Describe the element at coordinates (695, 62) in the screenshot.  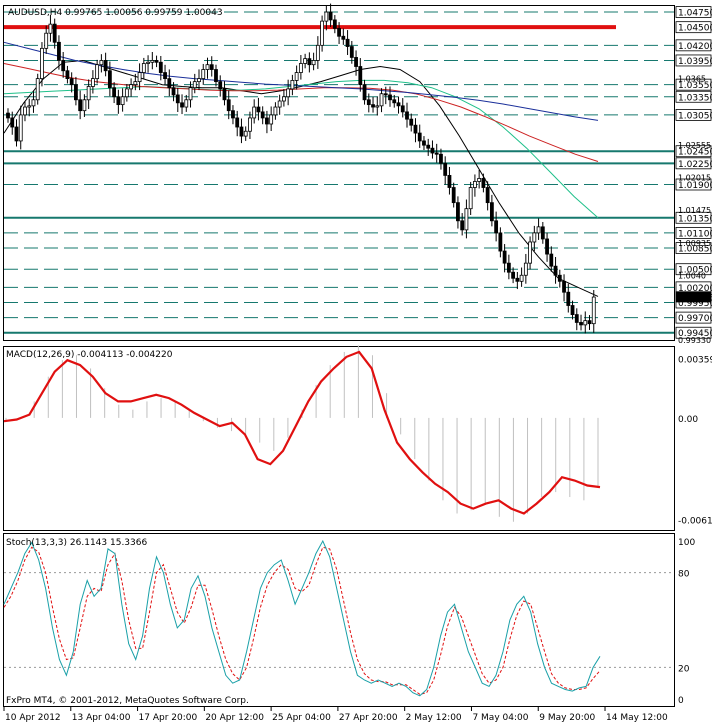
I see `price-level-label: 1.03950` at that location.